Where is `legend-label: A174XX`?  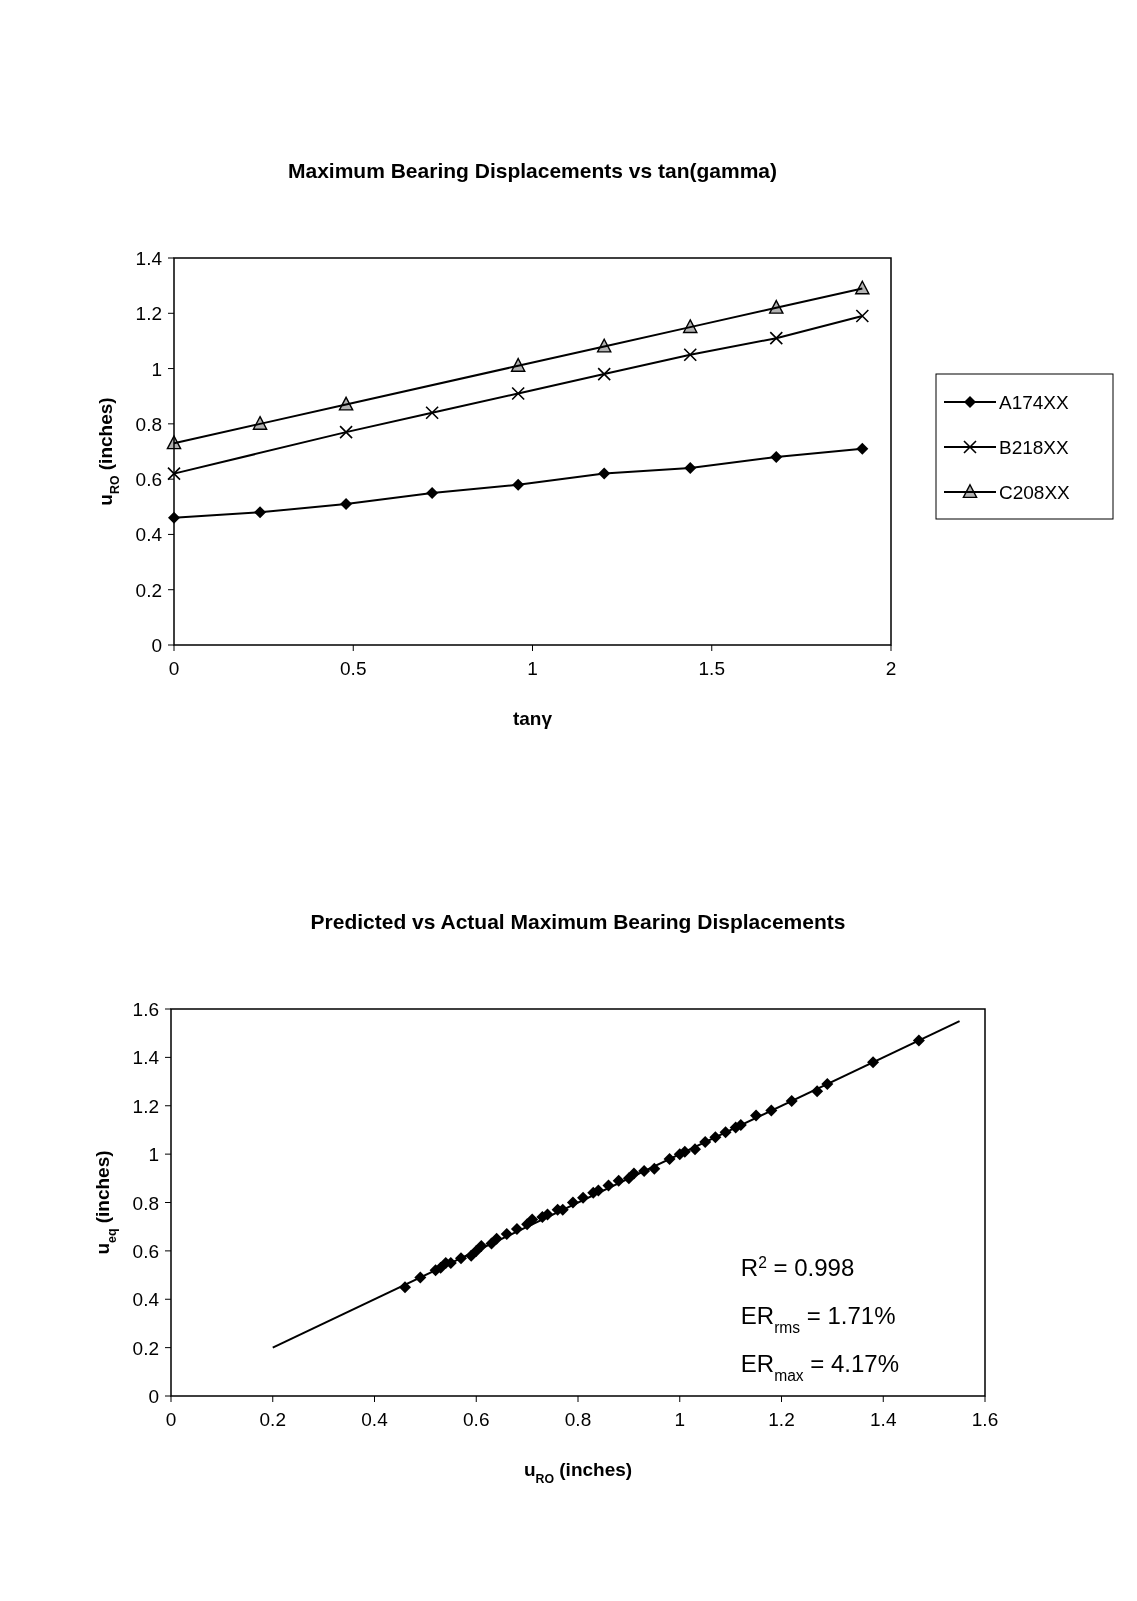
legend-label: A174XX is located at coordinates (1034, 402).